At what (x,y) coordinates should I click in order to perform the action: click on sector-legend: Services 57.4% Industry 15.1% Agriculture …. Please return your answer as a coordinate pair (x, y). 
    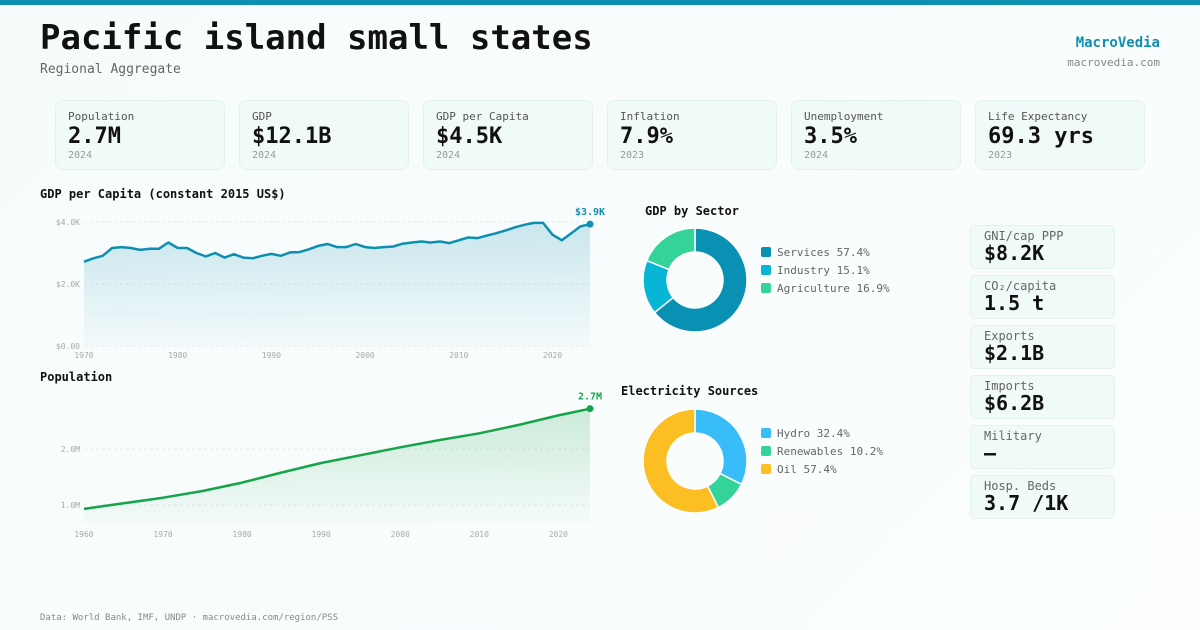
    Looking at the image, I should click on (825, 270).